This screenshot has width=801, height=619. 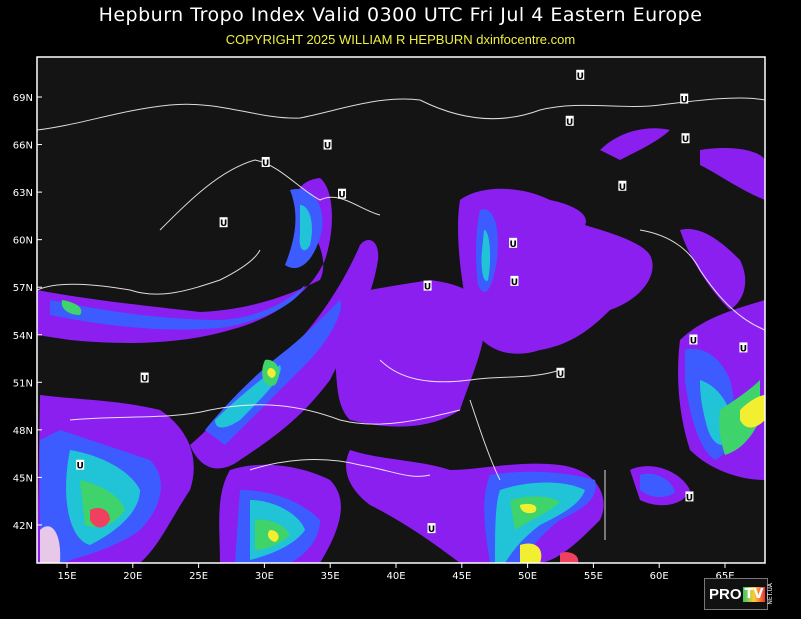 What do you see at coordinates (23, 526) in the screenshot?
I see `lat-label: 42N` at bounding box center [23, 526].